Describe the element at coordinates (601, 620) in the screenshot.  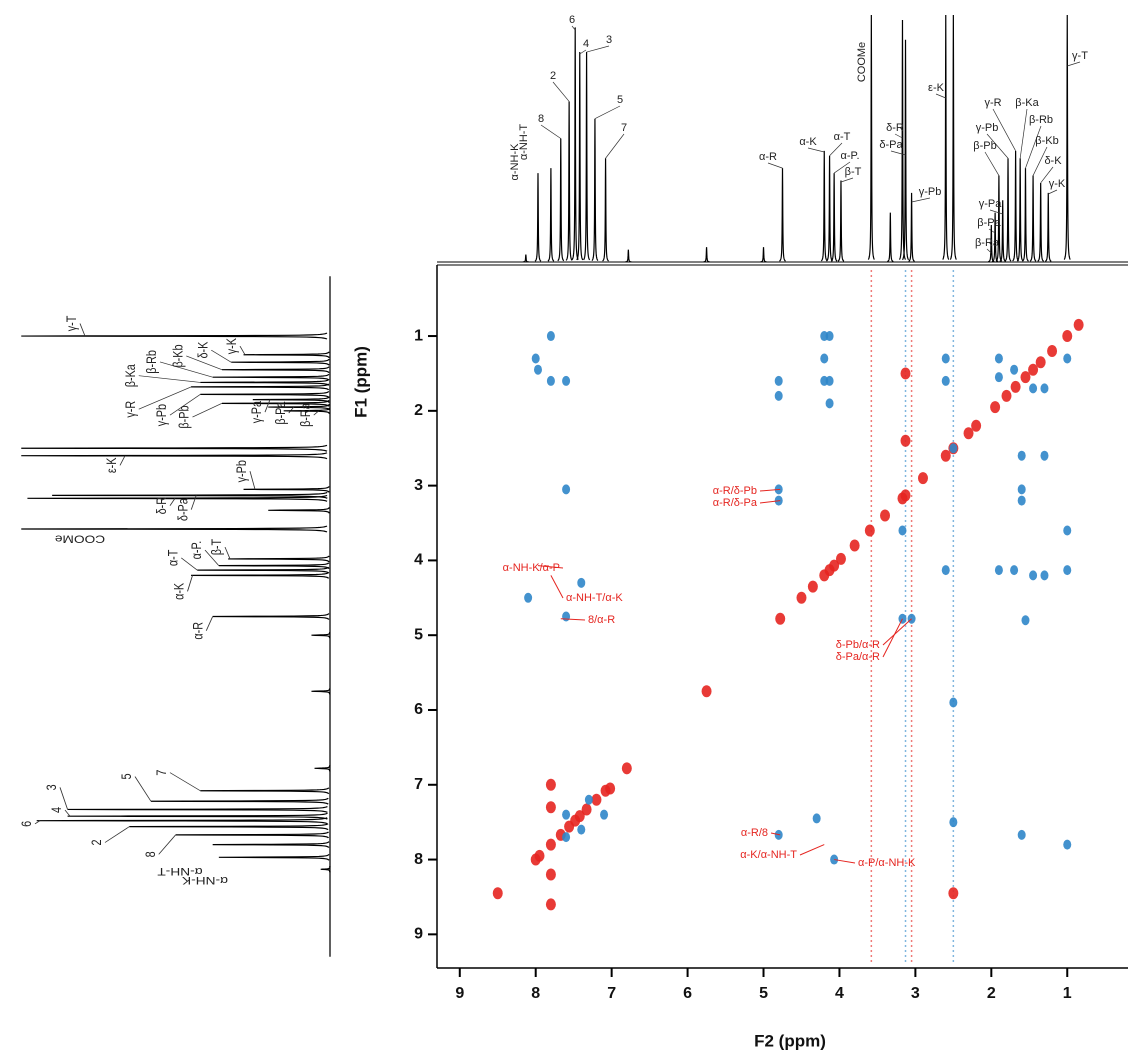
I see `annotation: 8/α-R` at that location.